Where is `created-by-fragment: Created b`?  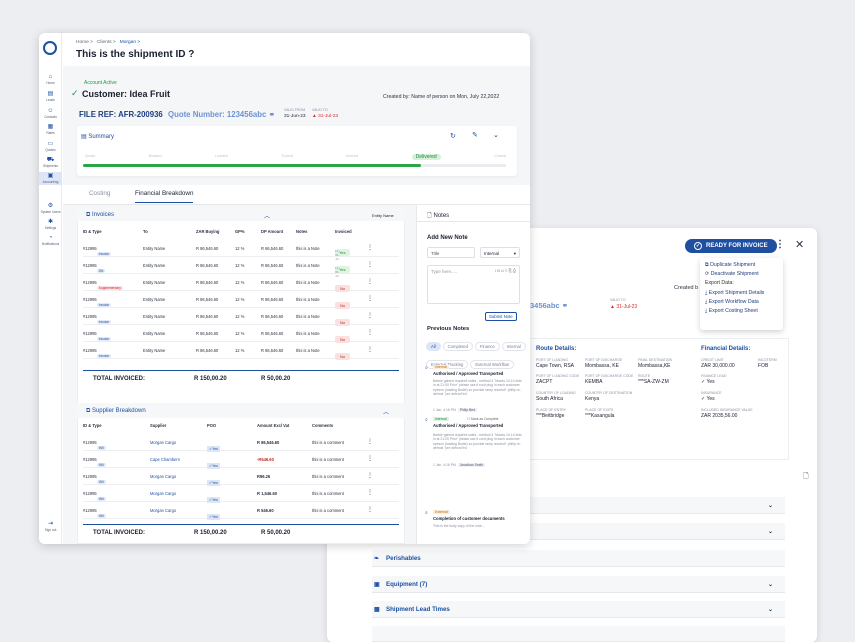
created-by-fragment: Created b is located at coordinates (686, 288).